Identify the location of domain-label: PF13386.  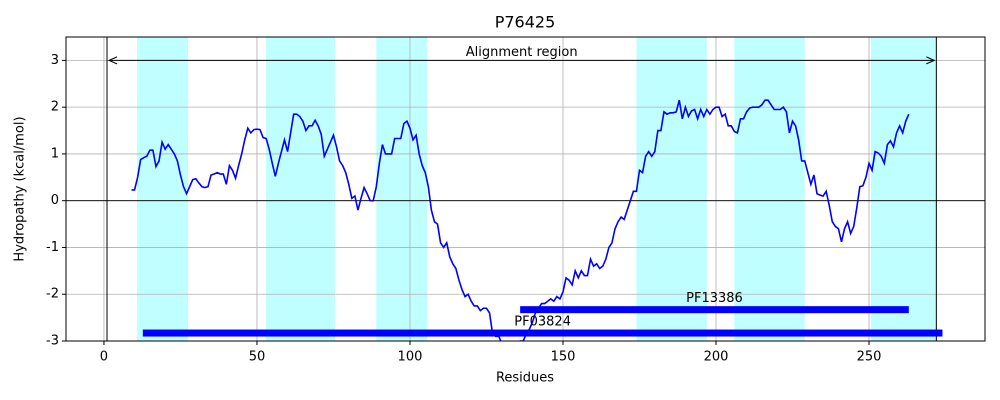
(714, 298).